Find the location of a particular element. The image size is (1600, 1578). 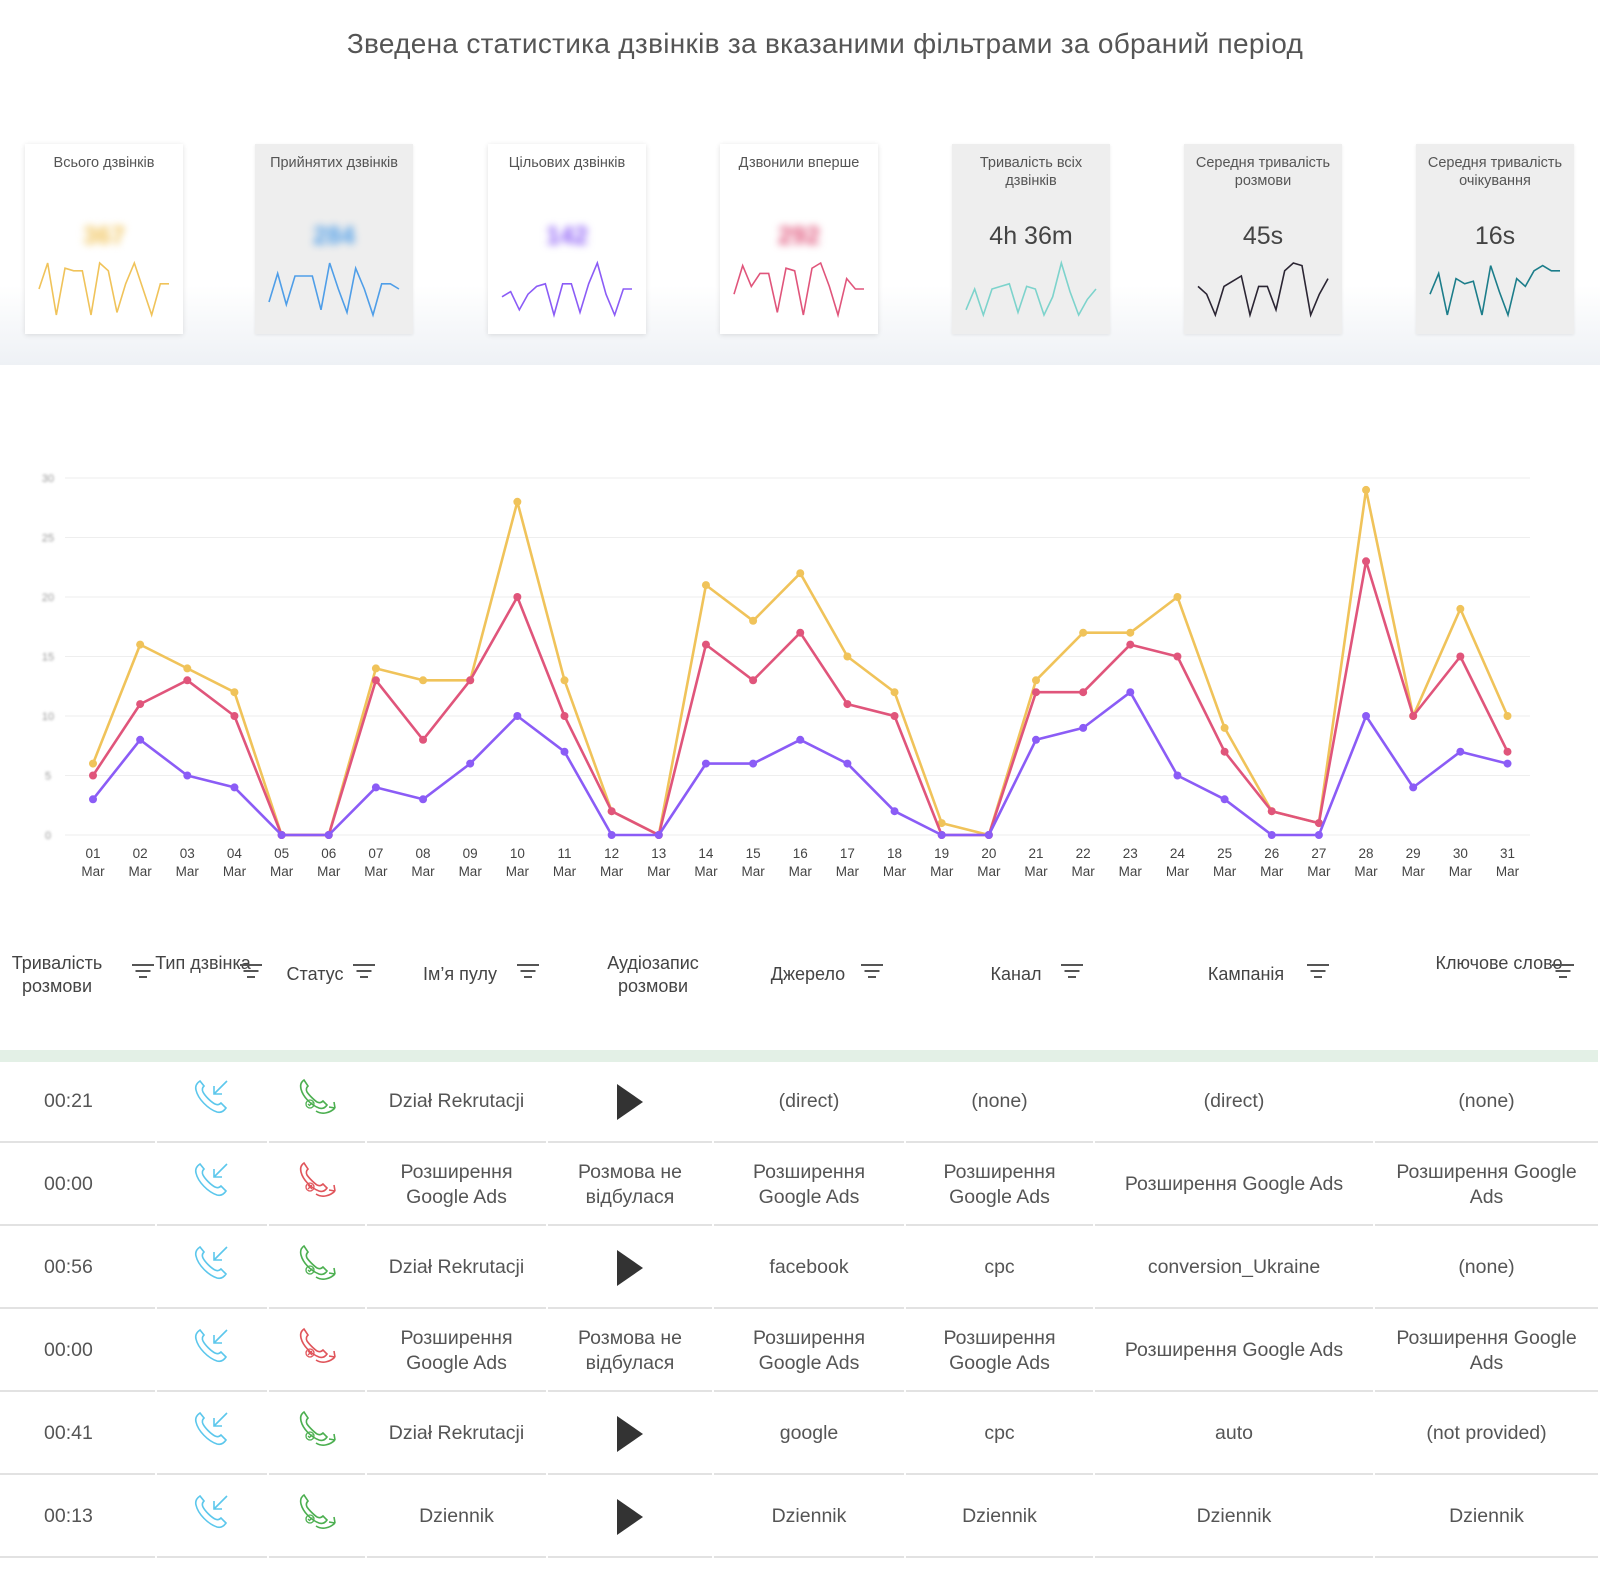

column-header: Статус is located at coordinates (315, 974).